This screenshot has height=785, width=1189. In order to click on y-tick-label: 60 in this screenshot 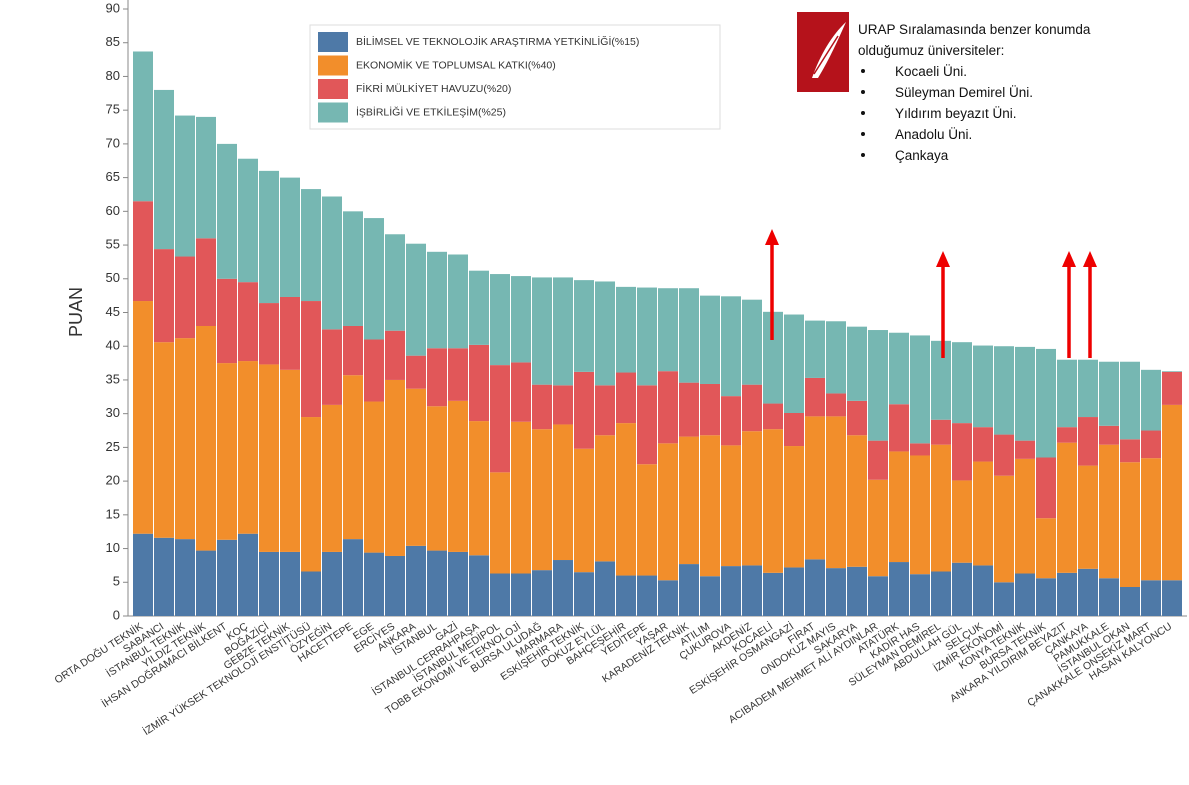, I will do `click(113, 210)`.